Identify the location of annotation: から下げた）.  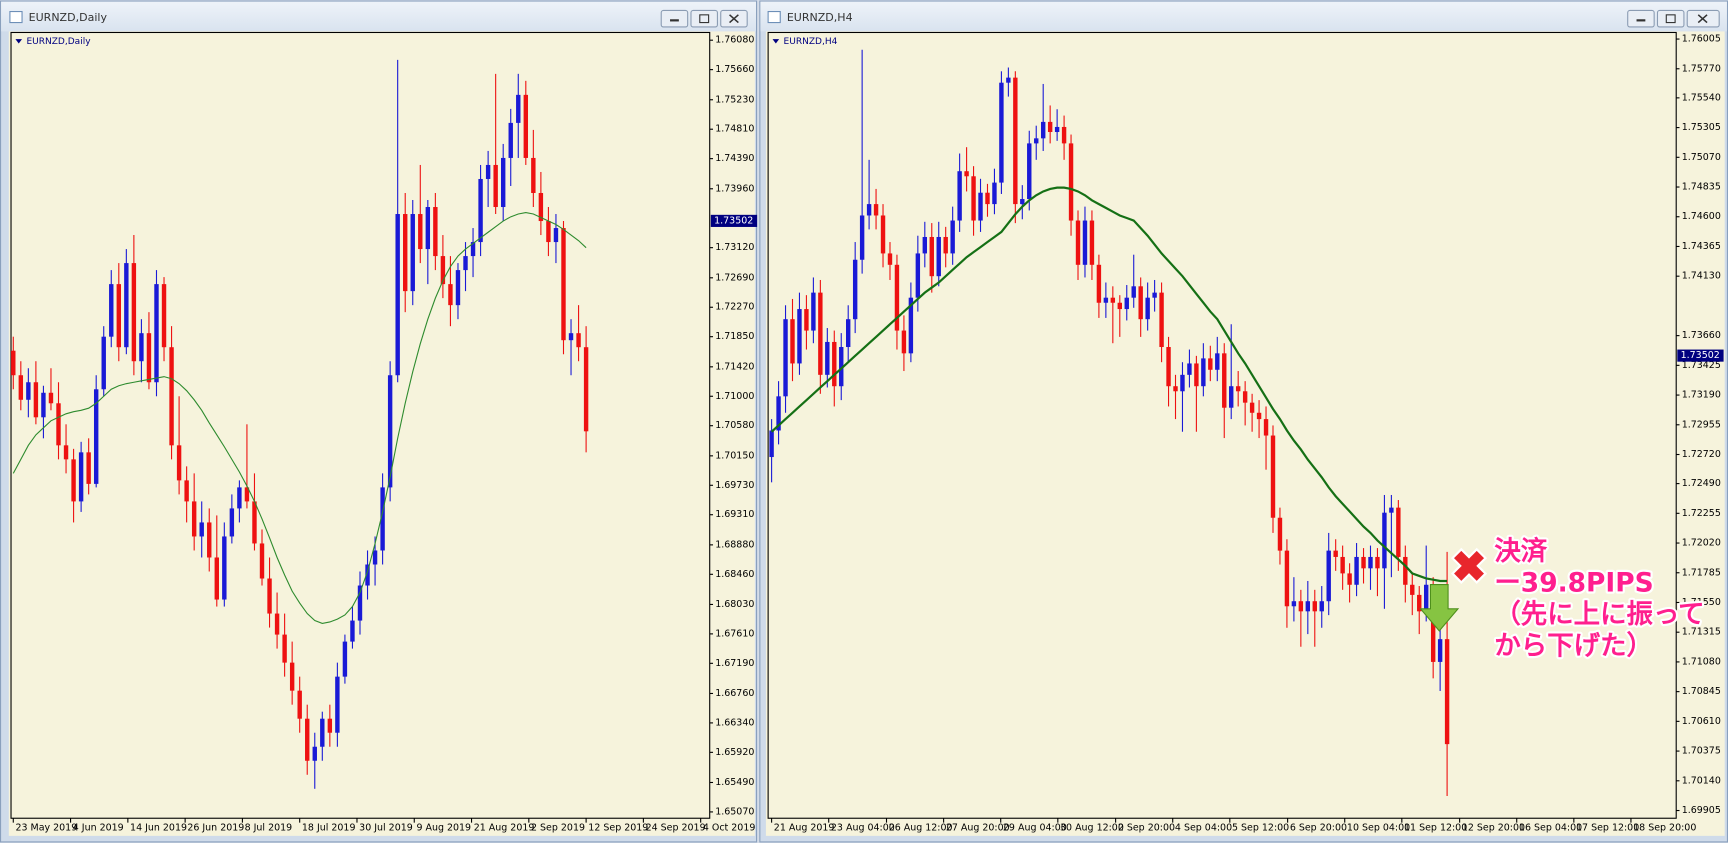
(1573, 645).